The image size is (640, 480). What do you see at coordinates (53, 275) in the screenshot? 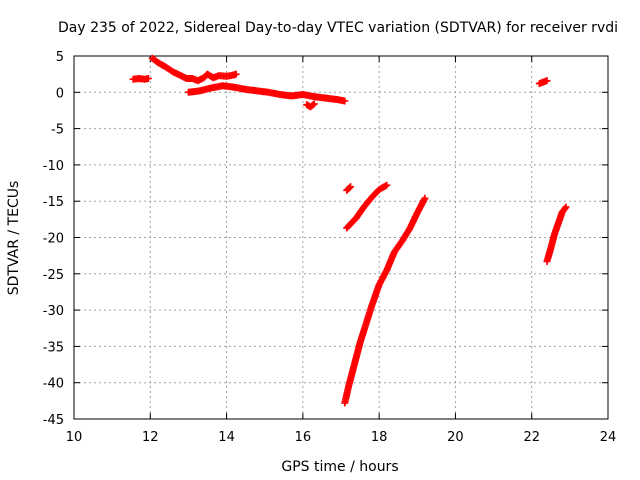
I see `y-tick-label: -25` at bounding box center [53, 275].